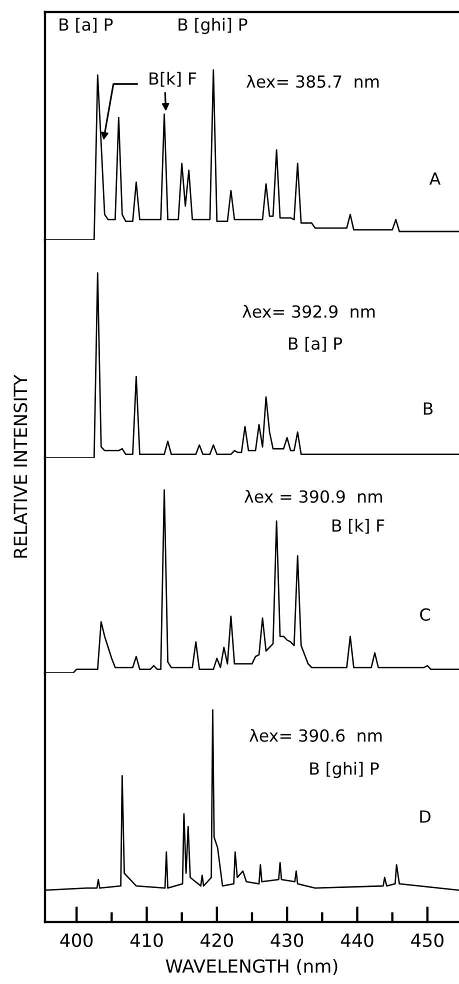  Describe the element at coordinates (425, 816) in the screenshot. I see `annotation: D` at that location.